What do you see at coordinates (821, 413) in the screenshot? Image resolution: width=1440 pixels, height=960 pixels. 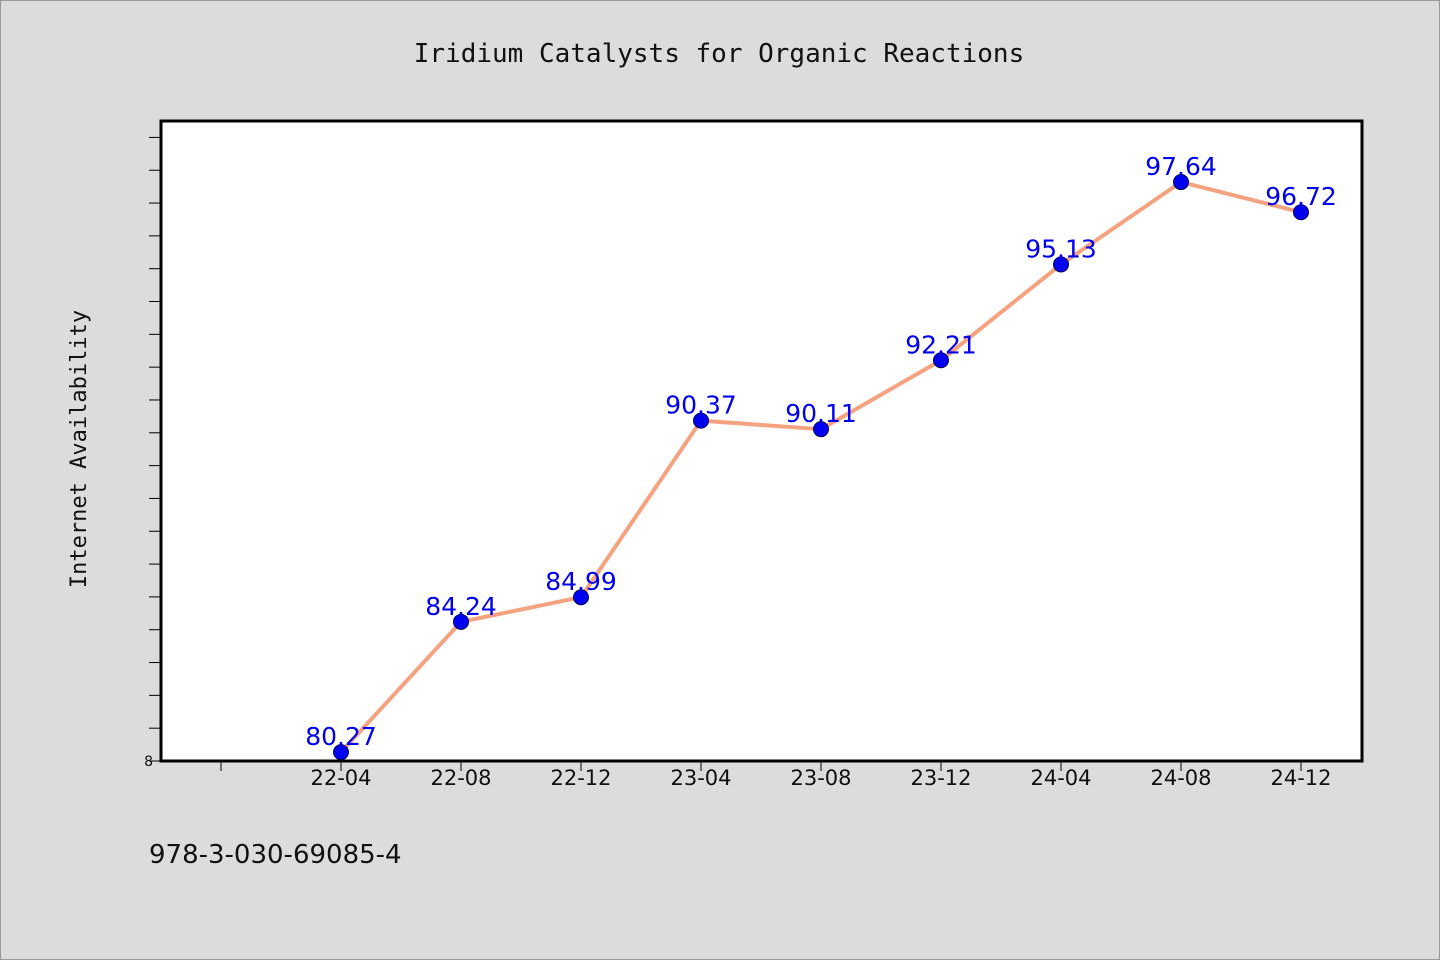 I see `data-value-label: 90.11` at bounding box center [821, 413].